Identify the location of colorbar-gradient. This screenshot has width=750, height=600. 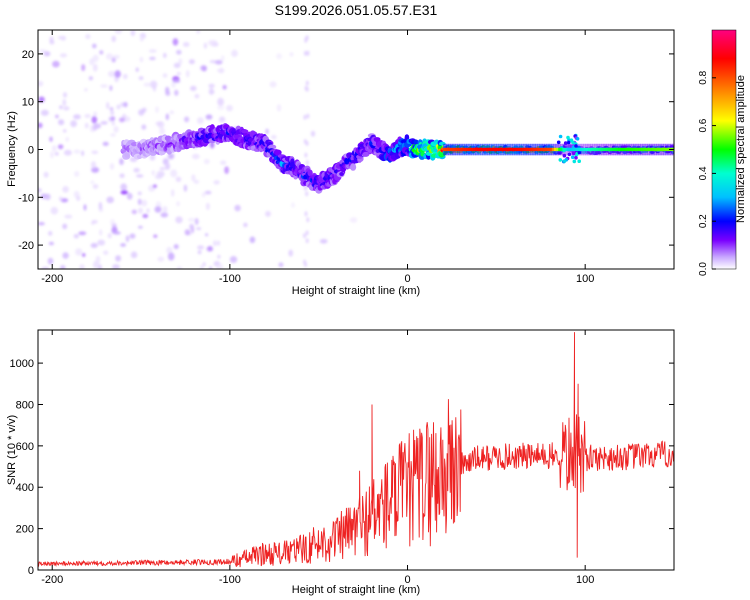
(724, 149).